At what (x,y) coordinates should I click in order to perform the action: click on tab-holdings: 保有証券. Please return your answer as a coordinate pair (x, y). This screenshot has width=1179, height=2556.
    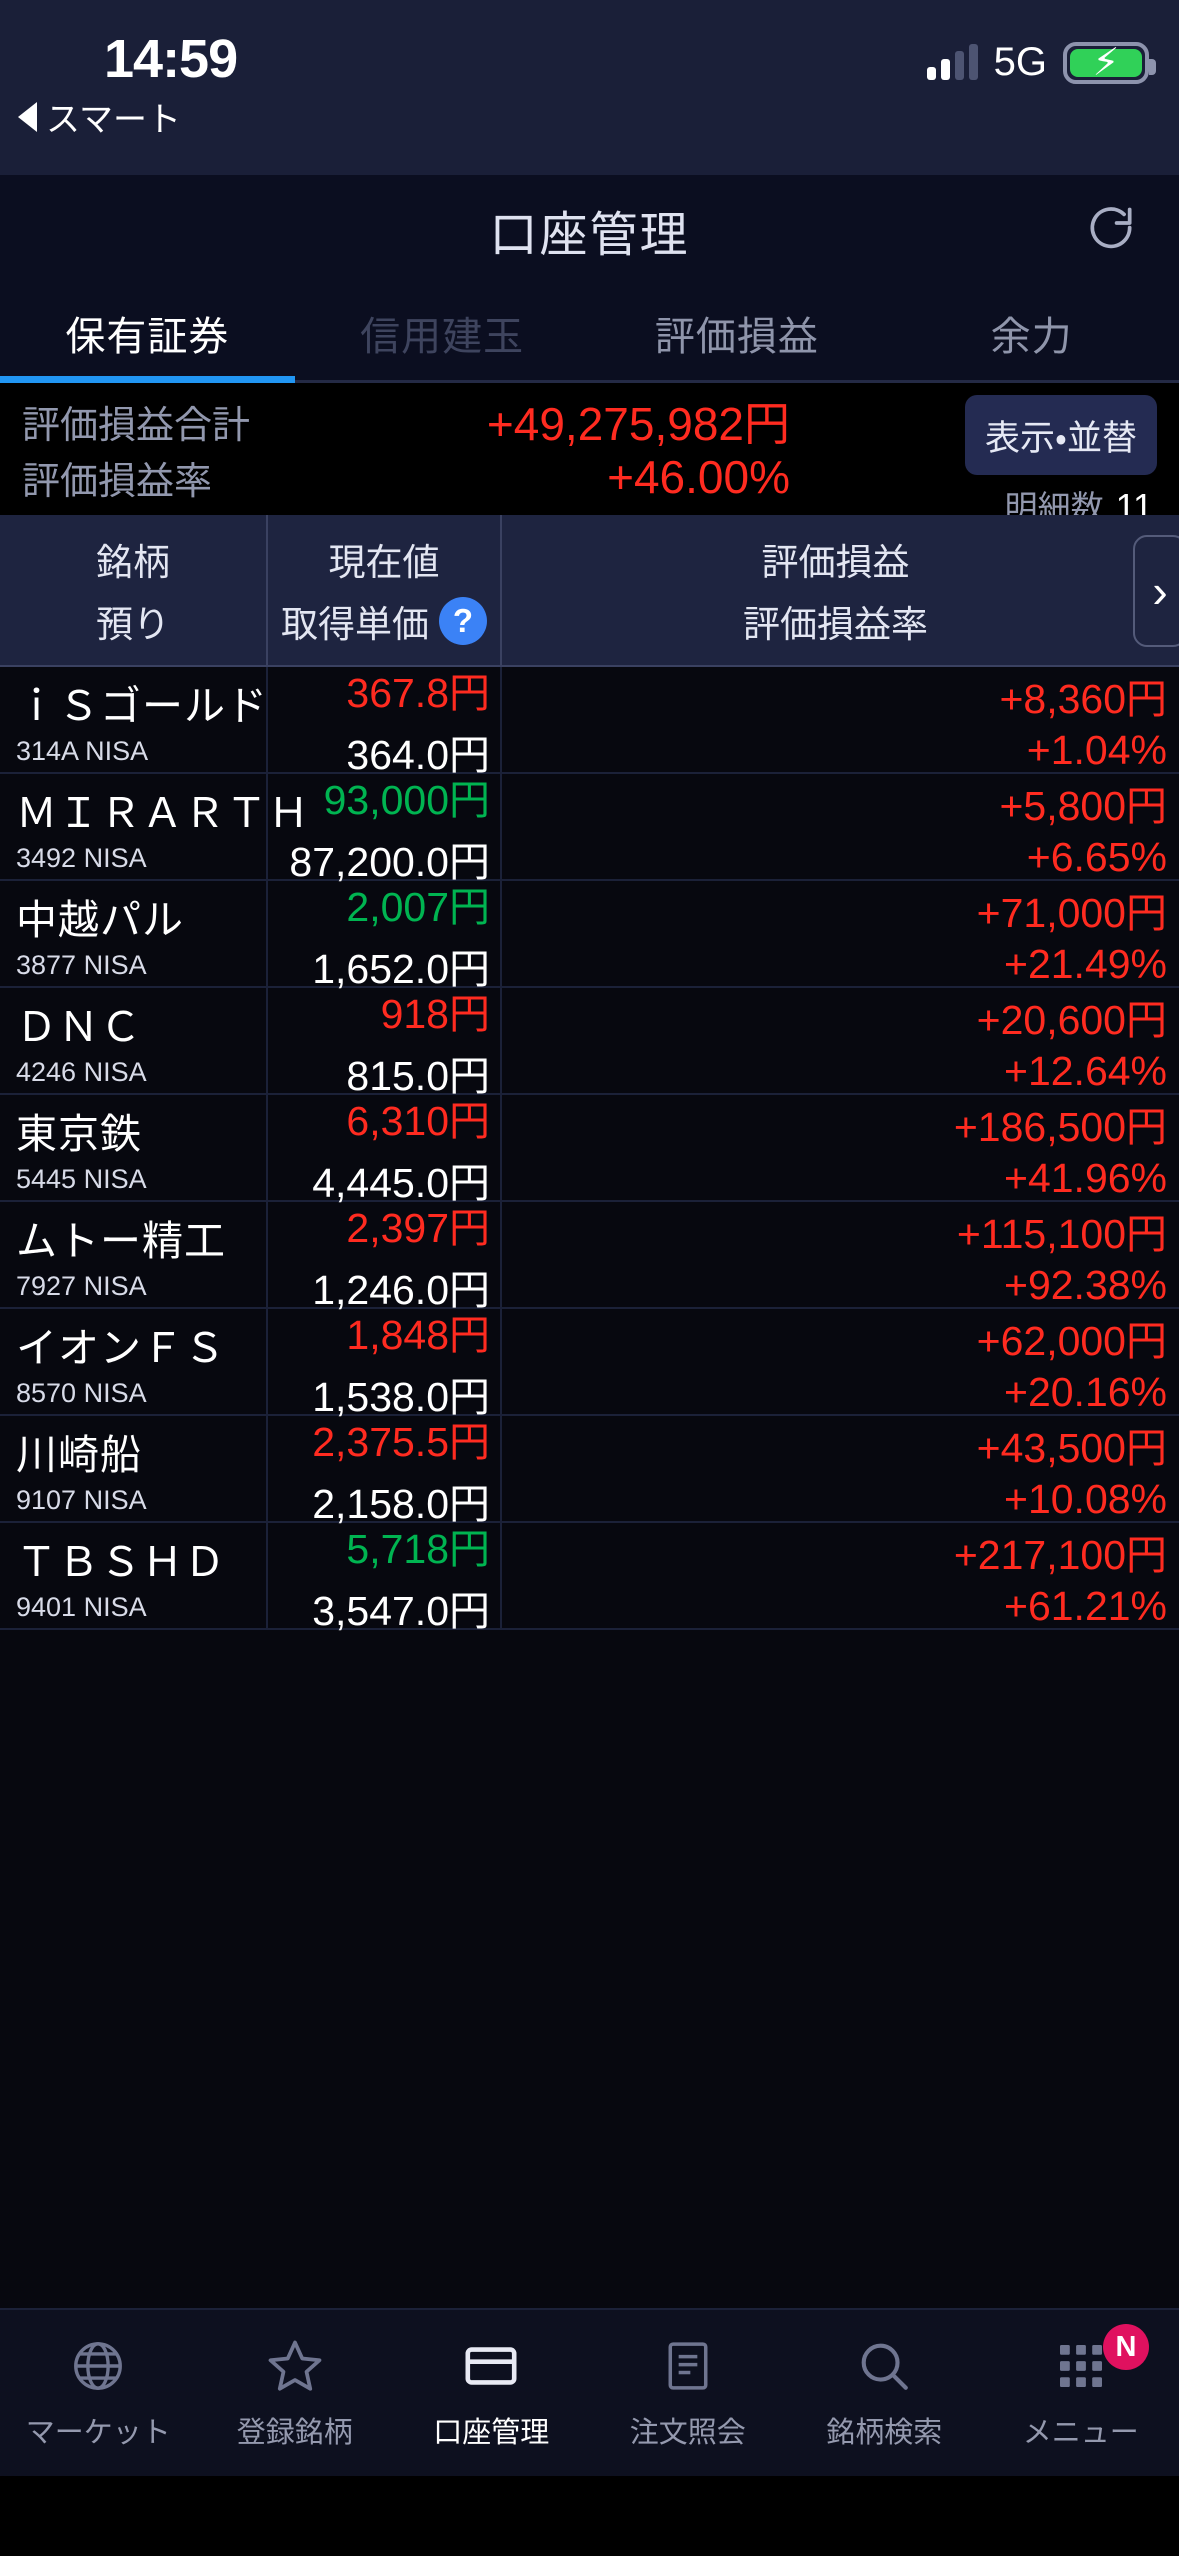
    Looking at the image, I should click on (147, 334).